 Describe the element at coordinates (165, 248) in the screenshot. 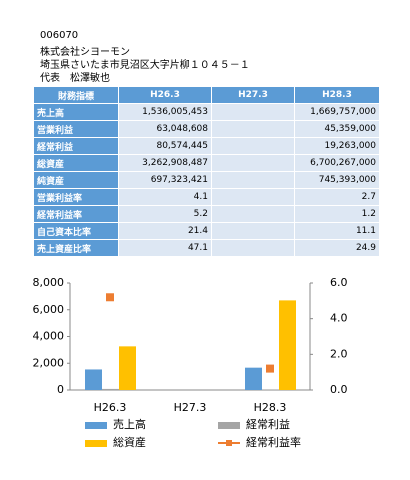

I see `cell: 47.1` at that location.